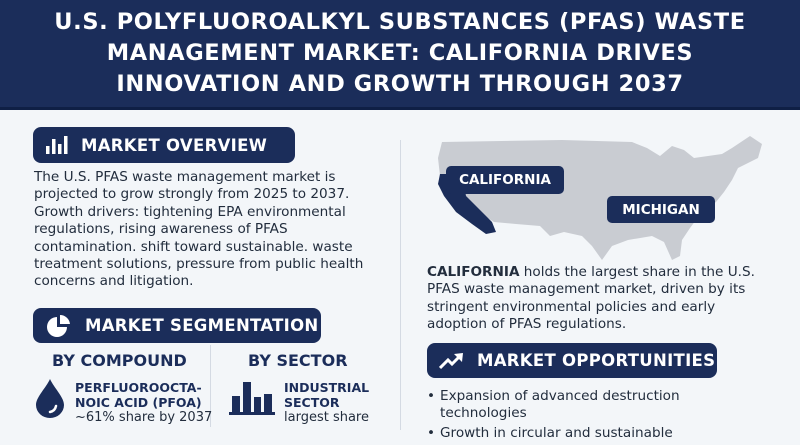 The image size is (800, 445). What do you see at coordinates (327, 387) in the screenshot?
I see `sector-name-line-1: INDUSTRIAL` at bounding box center [327, 387].